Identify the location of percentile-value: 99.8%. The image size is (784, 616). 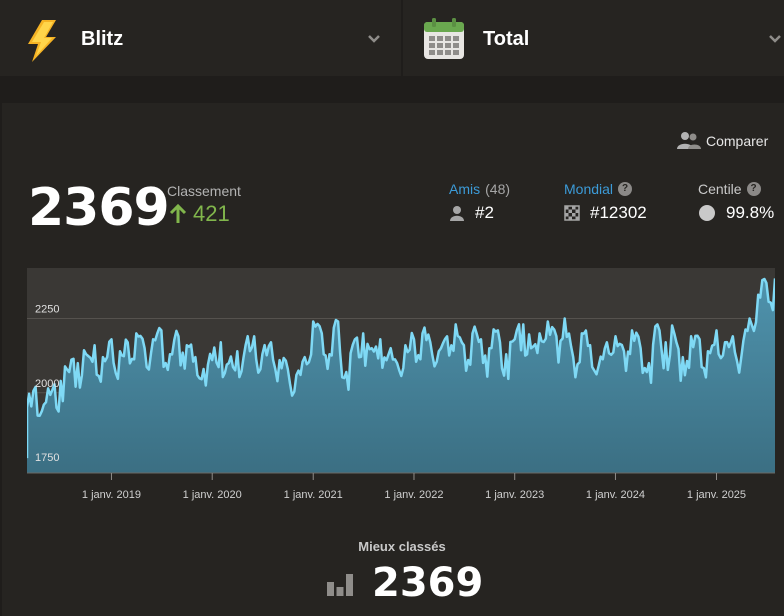
(750, 212).